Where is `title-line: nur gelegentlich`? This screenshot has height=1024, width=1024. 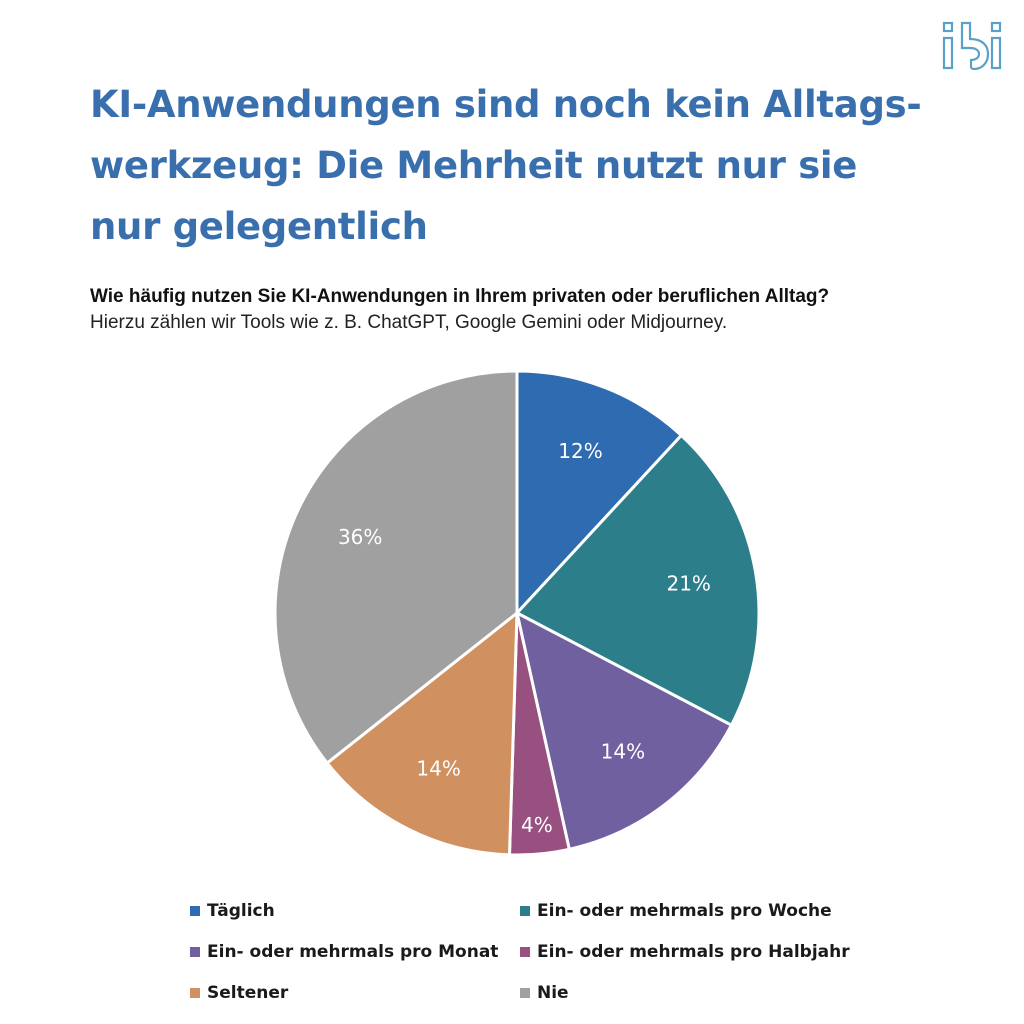 title-line: nur gelegentlich is located at coordinates (259, 226).